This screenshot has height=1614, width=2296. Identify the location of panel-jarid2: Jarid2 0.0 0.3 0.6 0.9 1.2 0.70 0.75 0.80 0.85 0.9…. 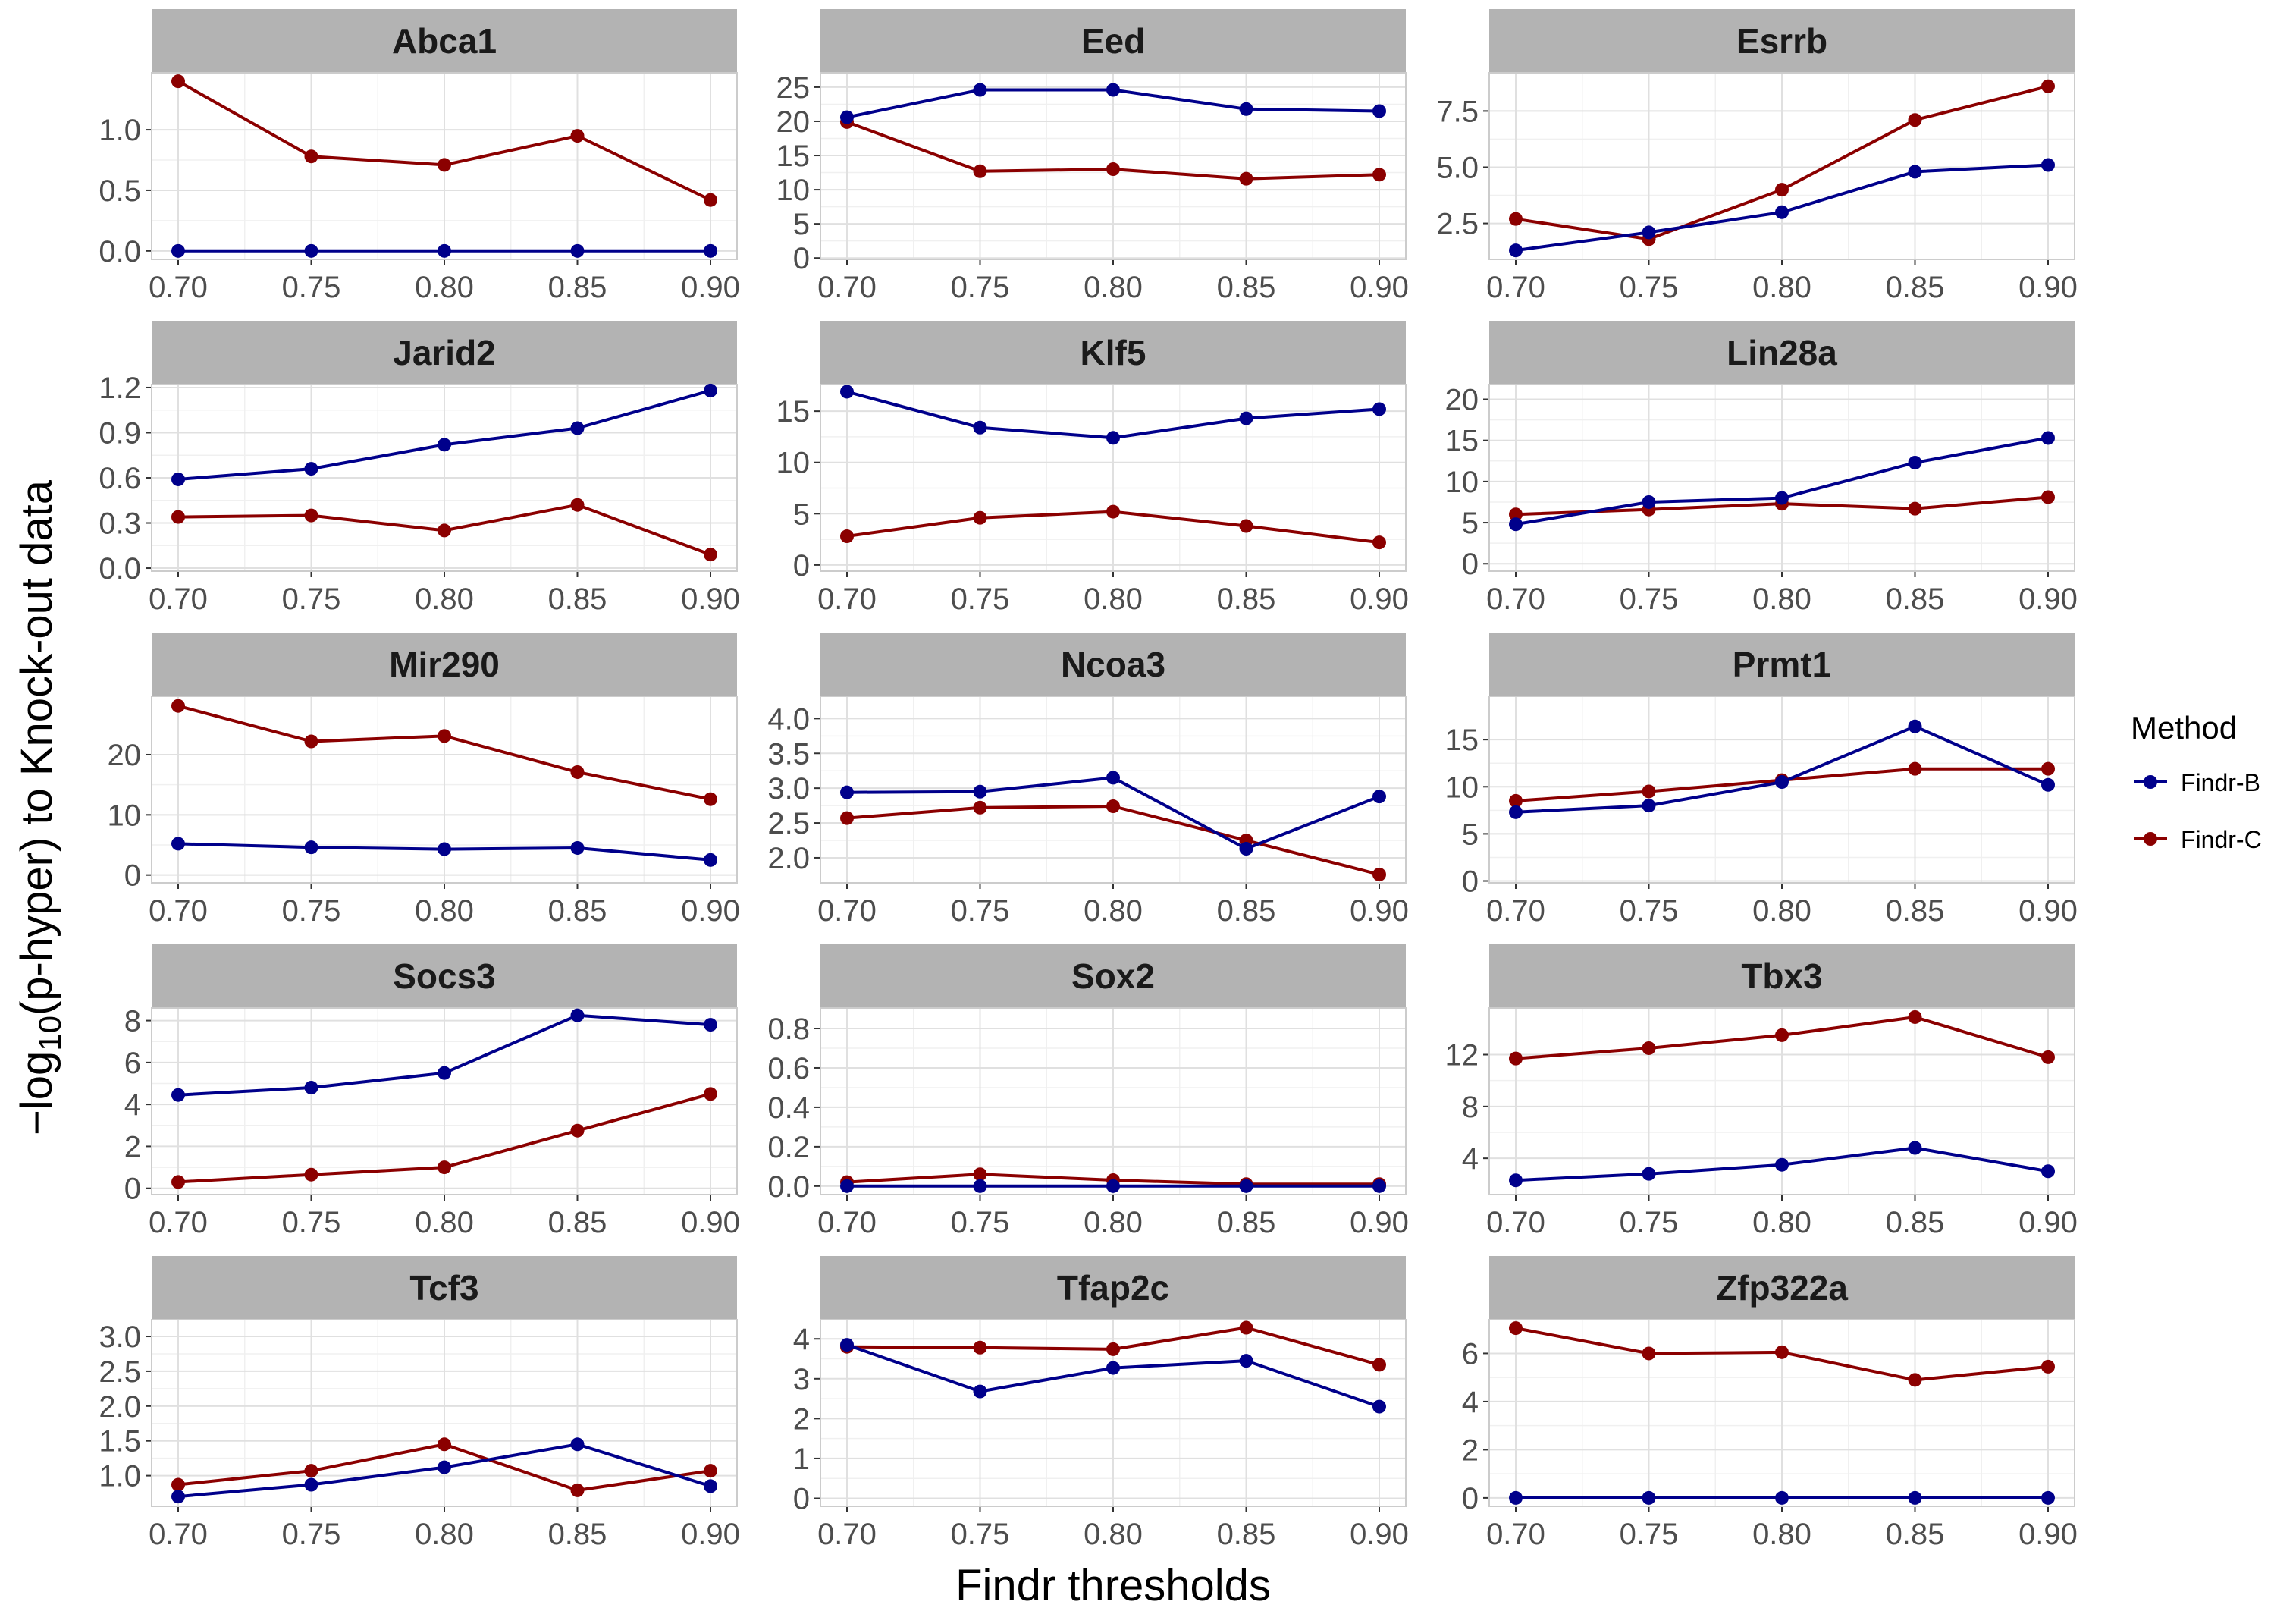
(419, 469).